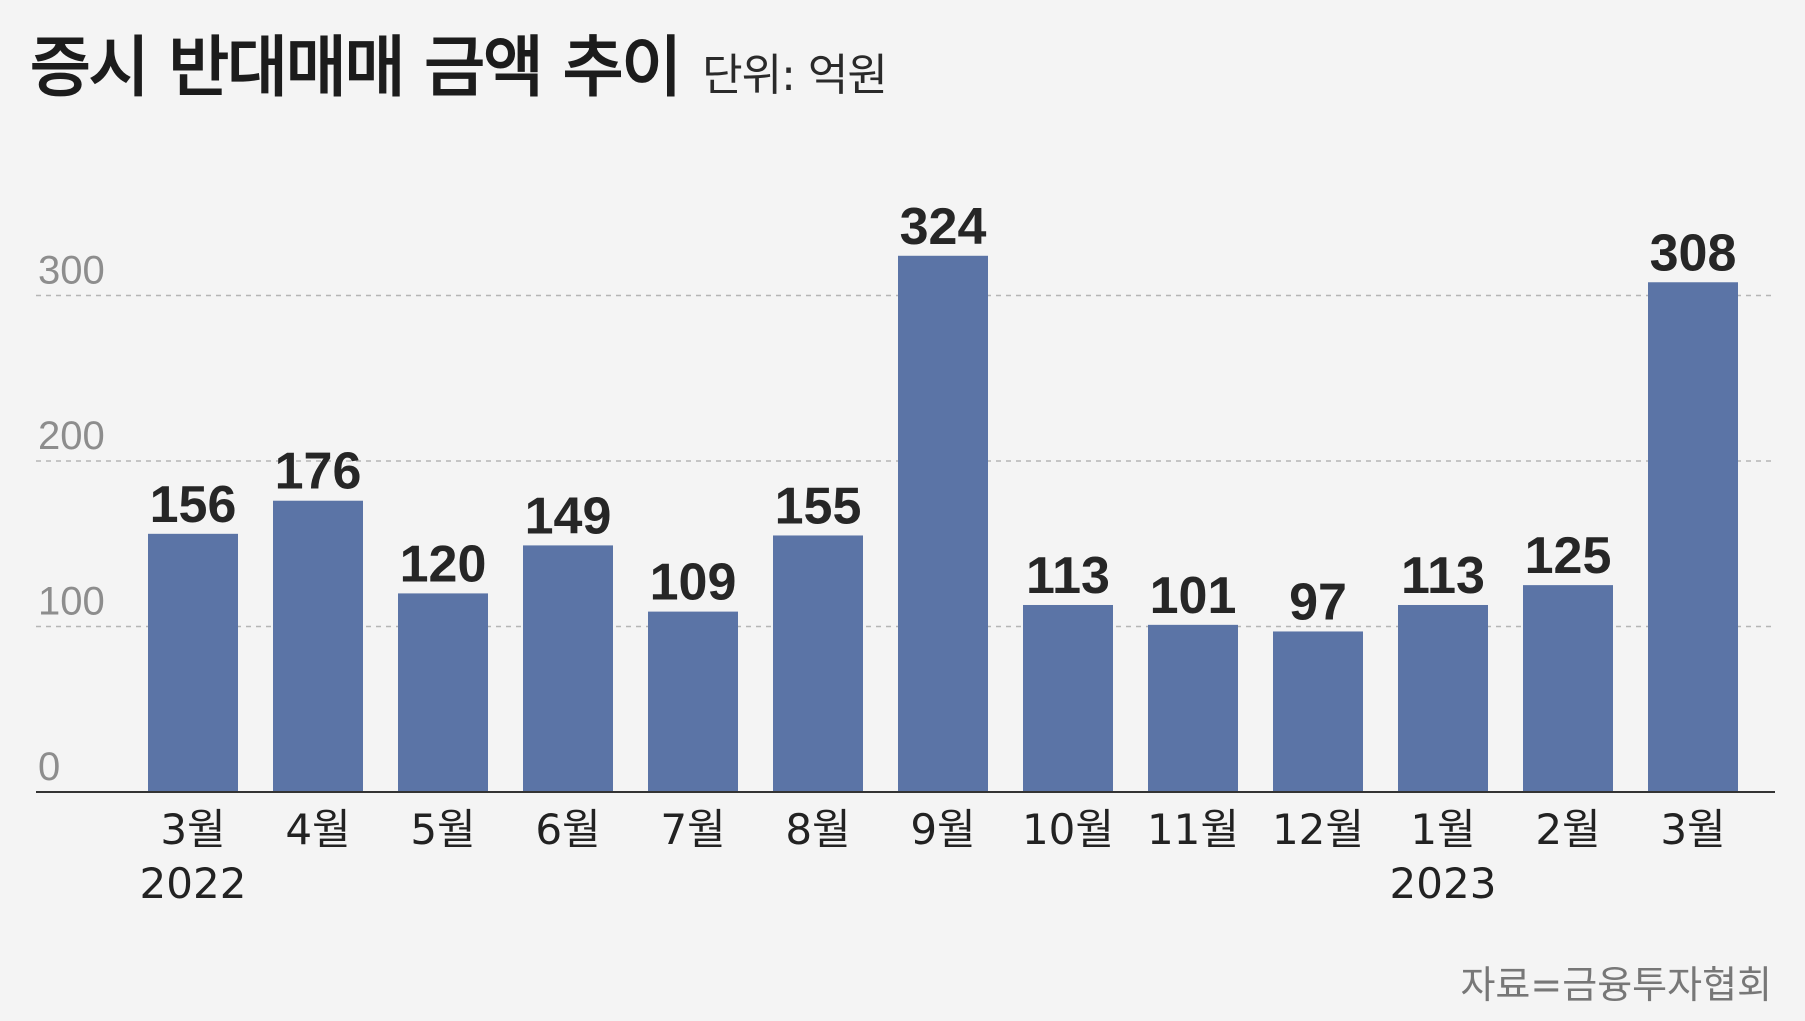  Describe the element at coordinates (692, 829) in the screenshot. I see `x-tick-label: 7월` at that location.